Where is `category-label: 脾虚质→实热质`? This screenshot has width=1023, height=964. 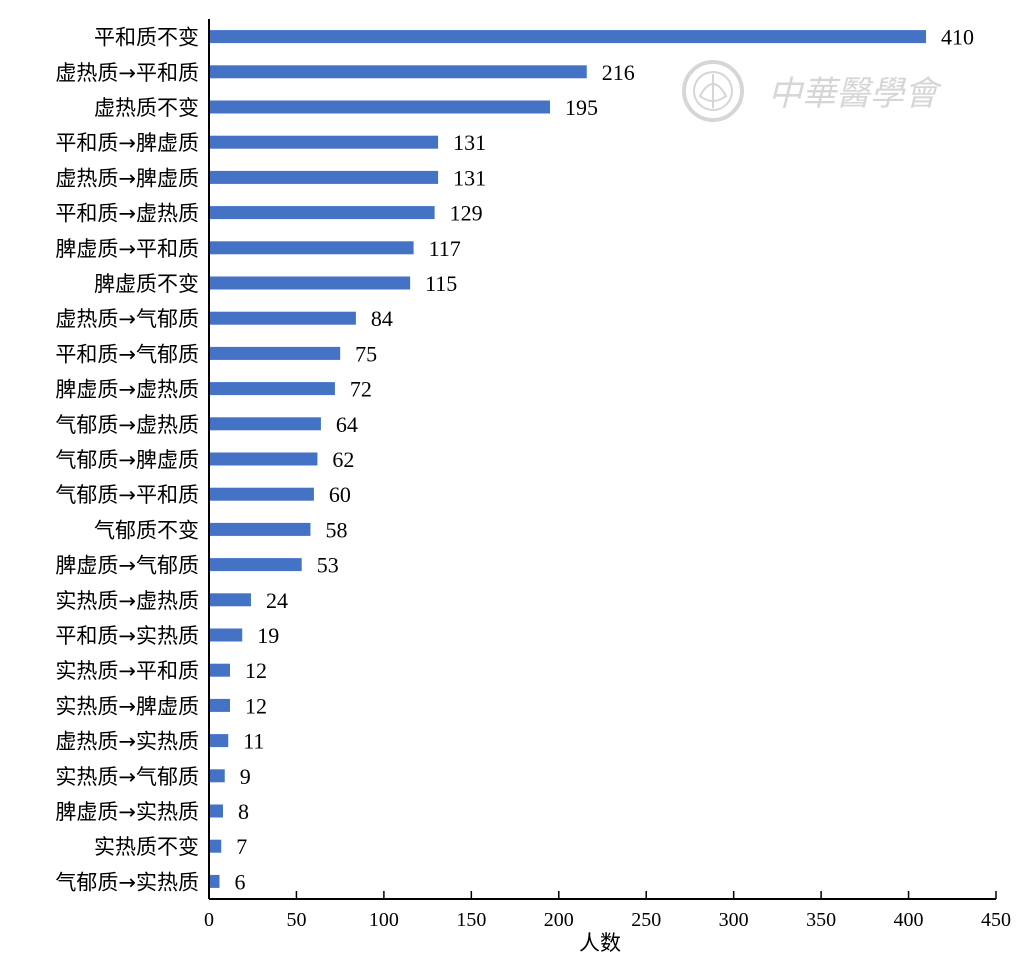 category-label: 脾虚质→实热质 is located at coordinates (127, 812).